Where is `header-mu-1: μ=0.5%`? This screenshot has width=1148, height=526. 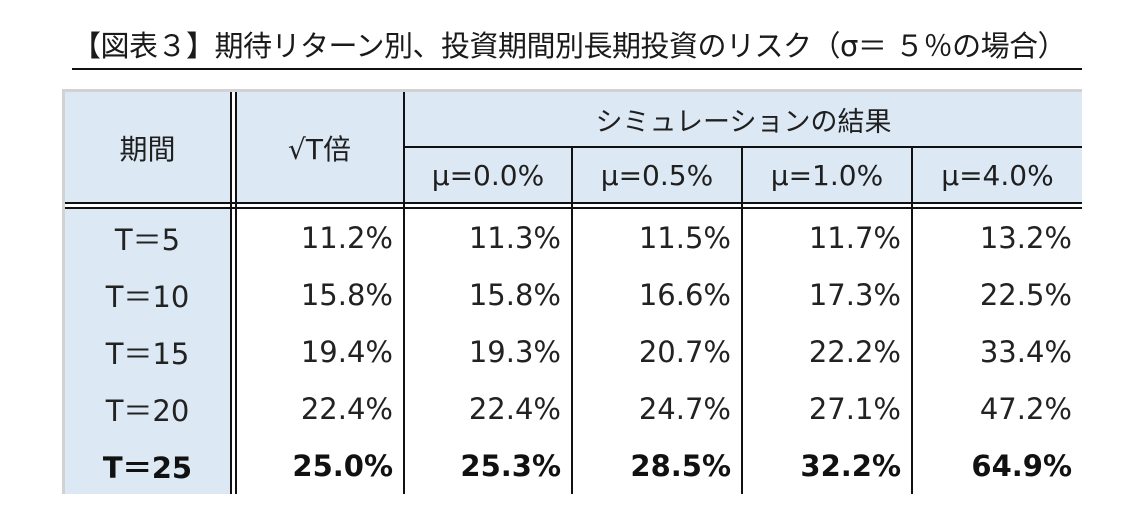
header-mu-1: μ=0.5% is located at coordinates (657, 175).